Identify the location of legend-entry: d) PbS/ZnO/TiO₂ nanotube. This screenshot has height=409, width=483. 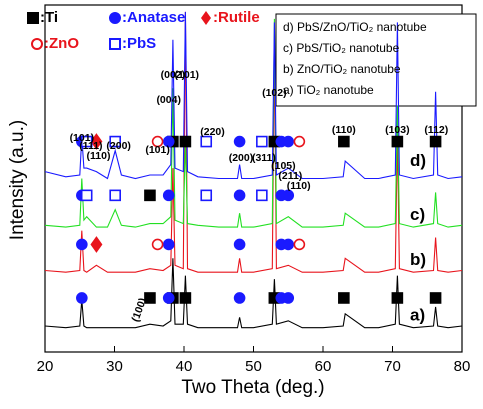
(355, 27).